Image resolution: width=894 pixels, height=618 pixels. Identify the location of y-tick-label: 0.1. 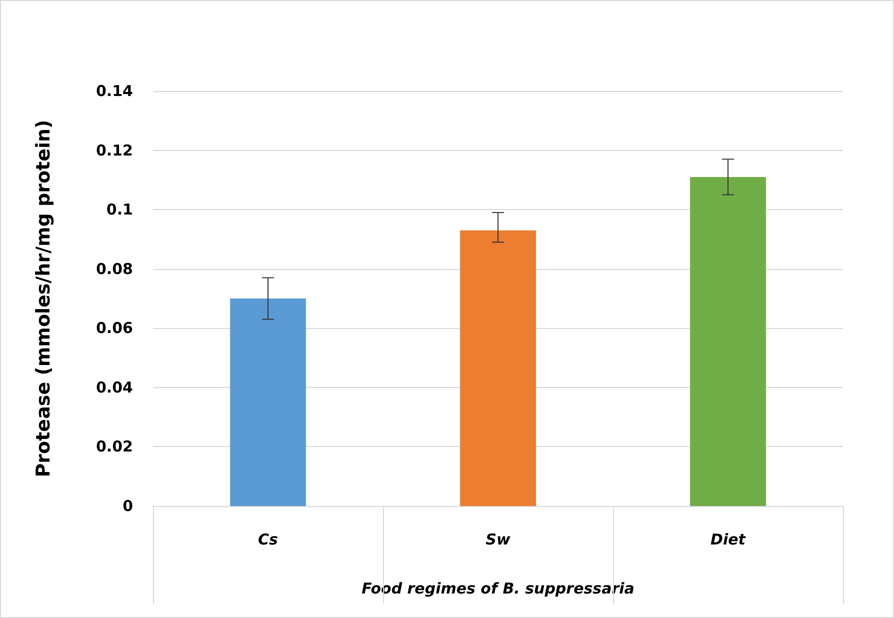
(119, 209).